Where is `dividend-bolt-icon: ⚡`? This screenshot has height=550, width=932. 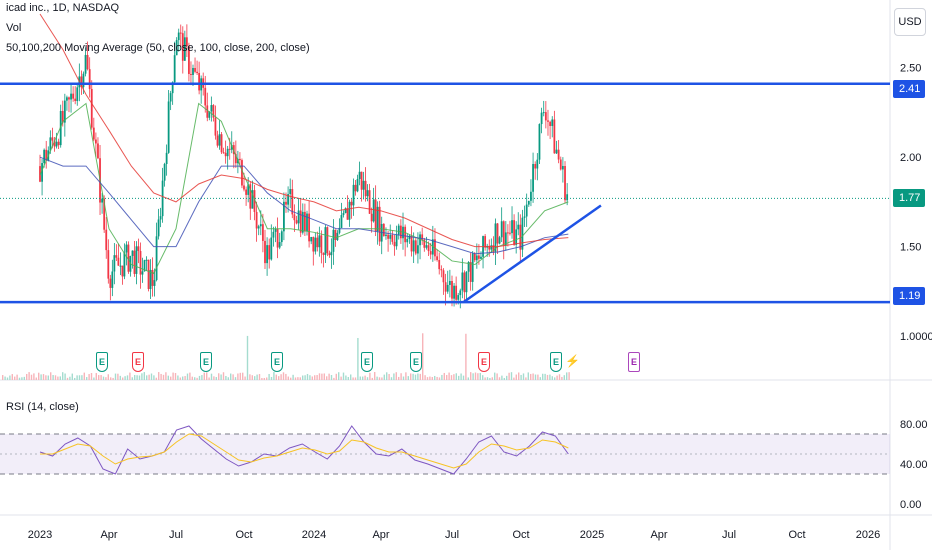 dividend-bolt-icon: ⚡ is located at coordinates (572, 361).